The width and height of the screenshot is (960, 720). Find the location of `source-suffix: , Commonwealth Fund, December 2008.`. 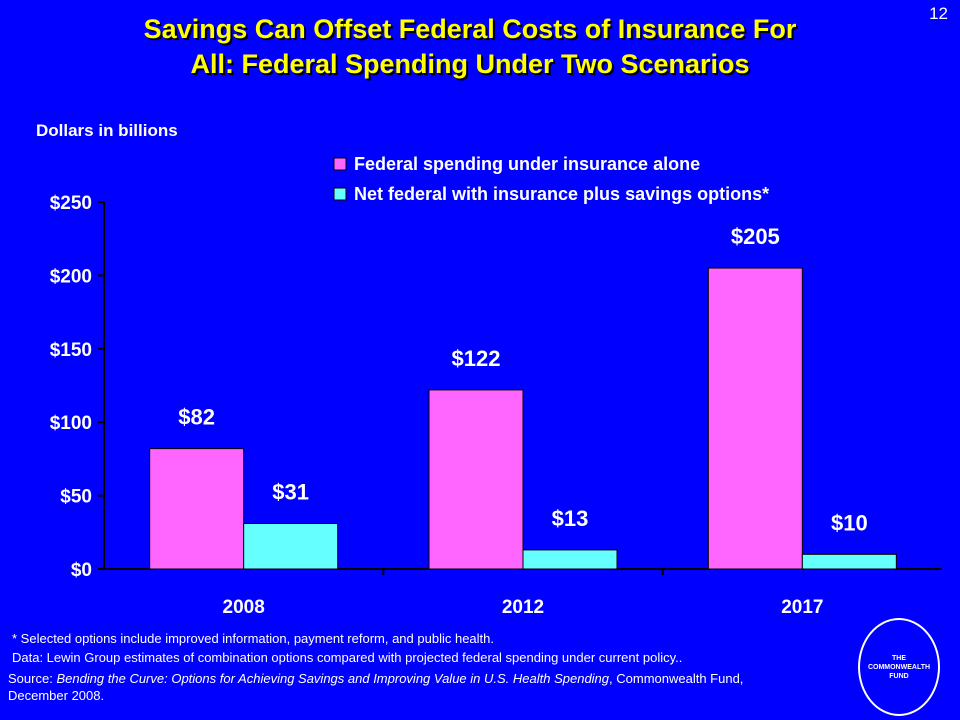

source-suffix: , Commonwealth Fund, December 2008. is located at coordinates (376, 687).